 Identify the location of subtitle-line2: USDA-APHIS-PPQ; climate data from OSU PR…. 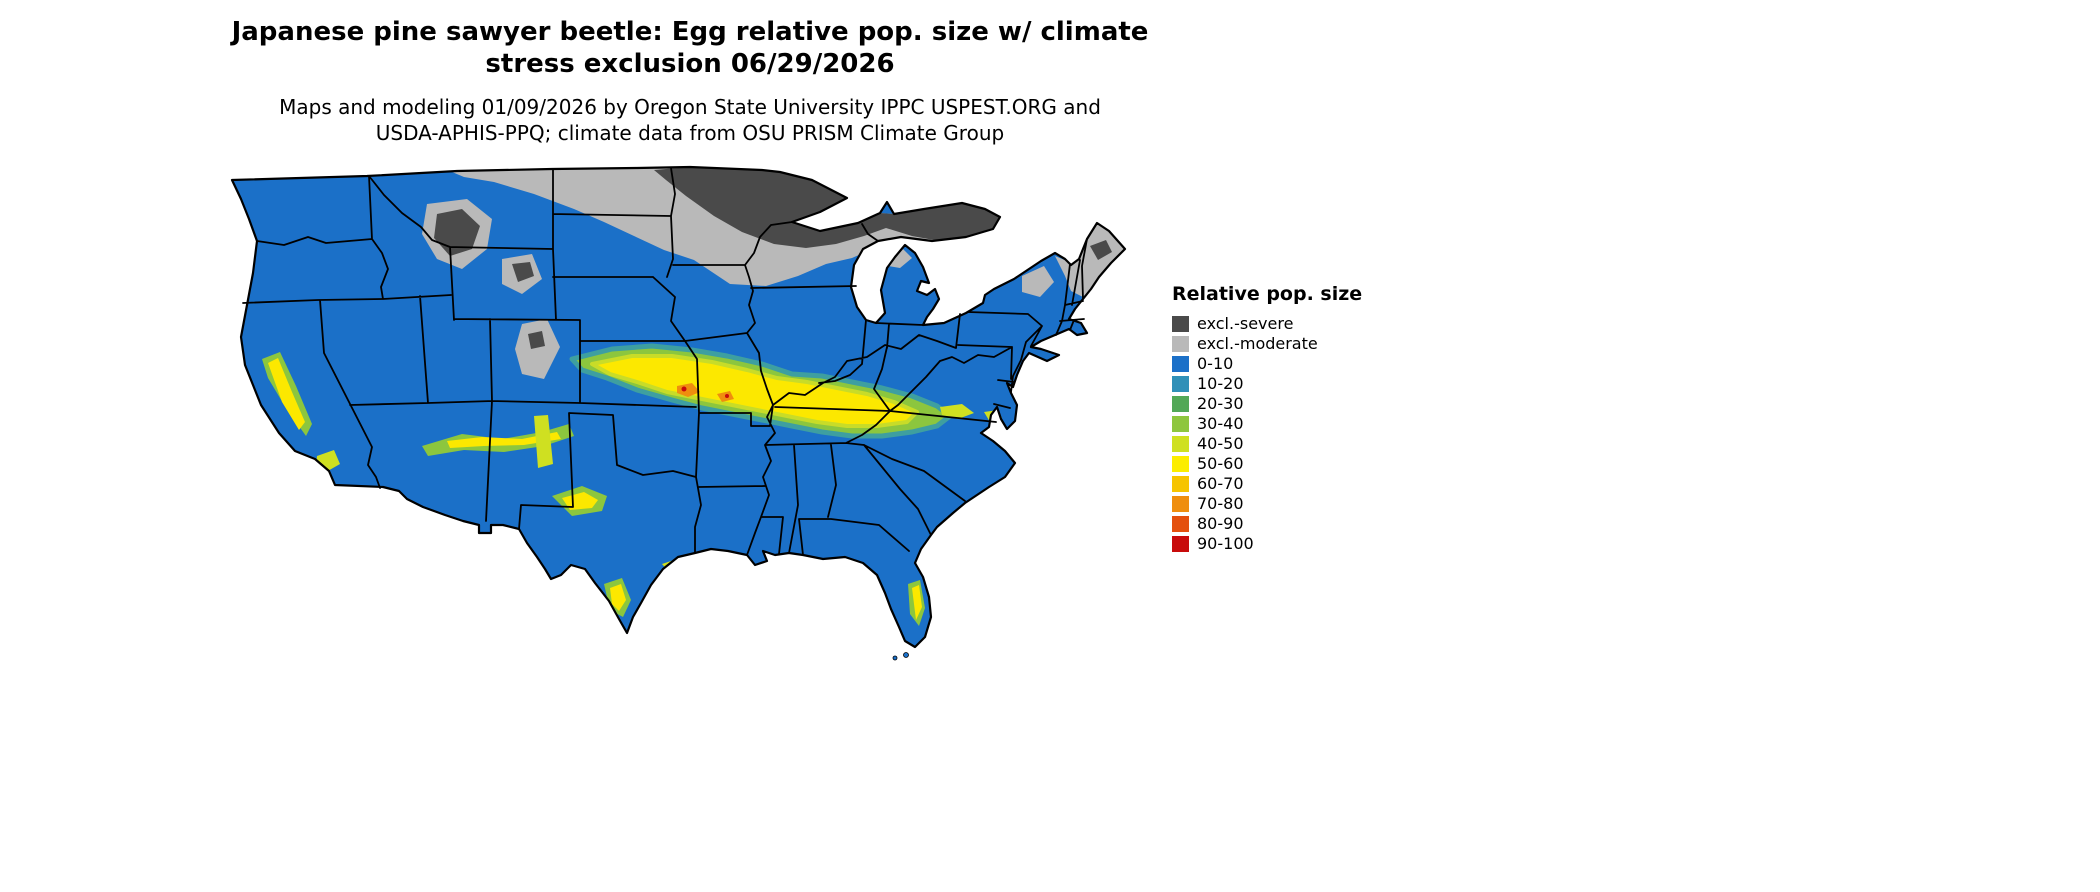
(690, 133).